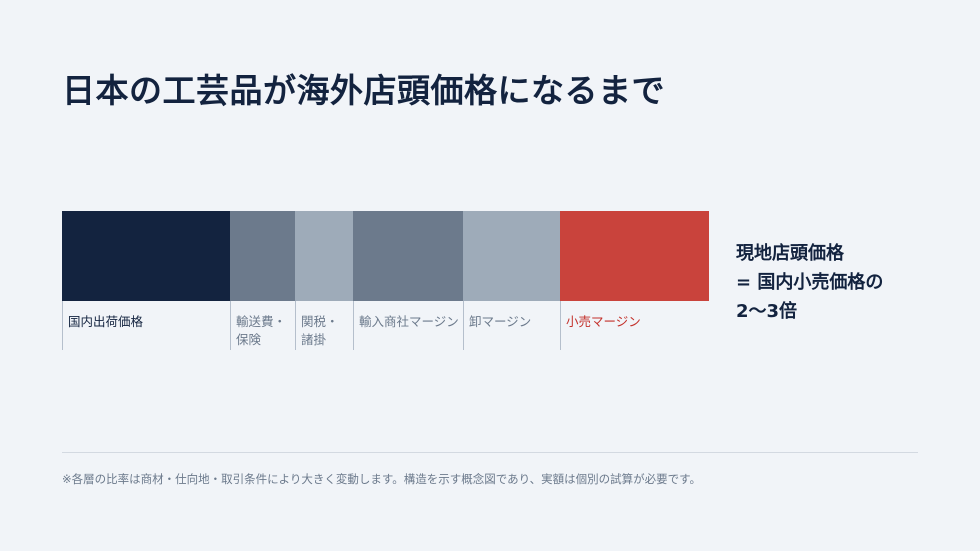 Image resolution: width=980 pixels, height=551 pixels. I want to click on bar-segment: 卸マージン, so click(511, 280).